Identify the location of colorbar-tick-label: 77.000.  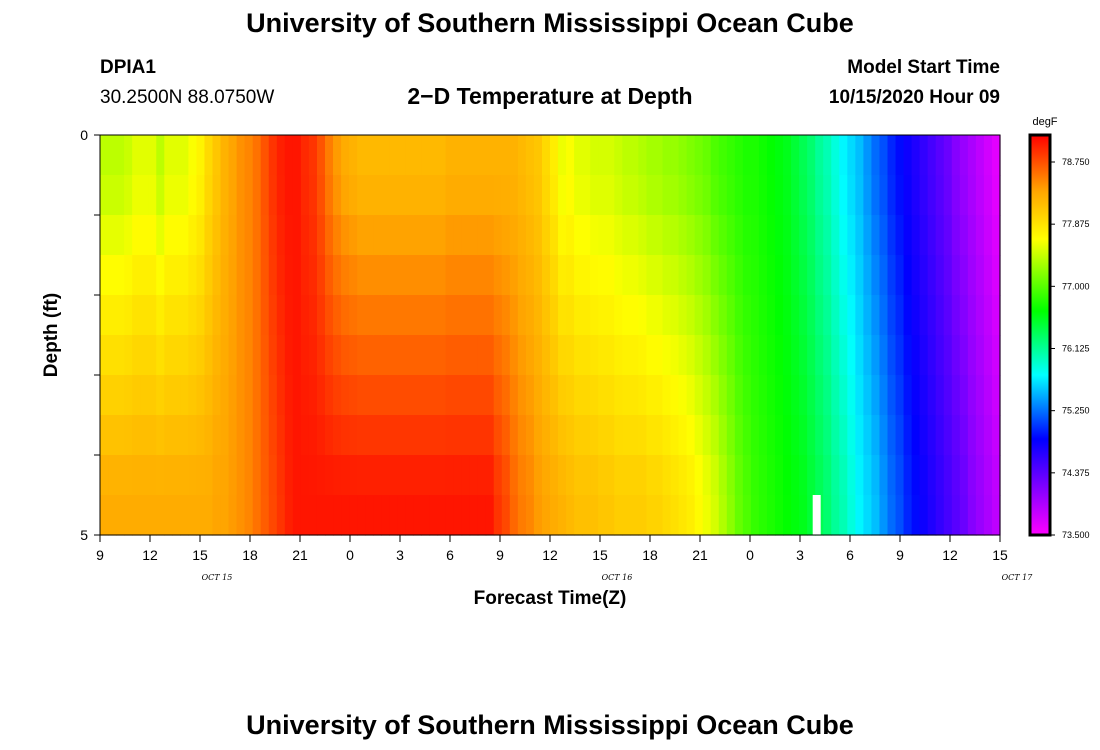
(1076, 286).